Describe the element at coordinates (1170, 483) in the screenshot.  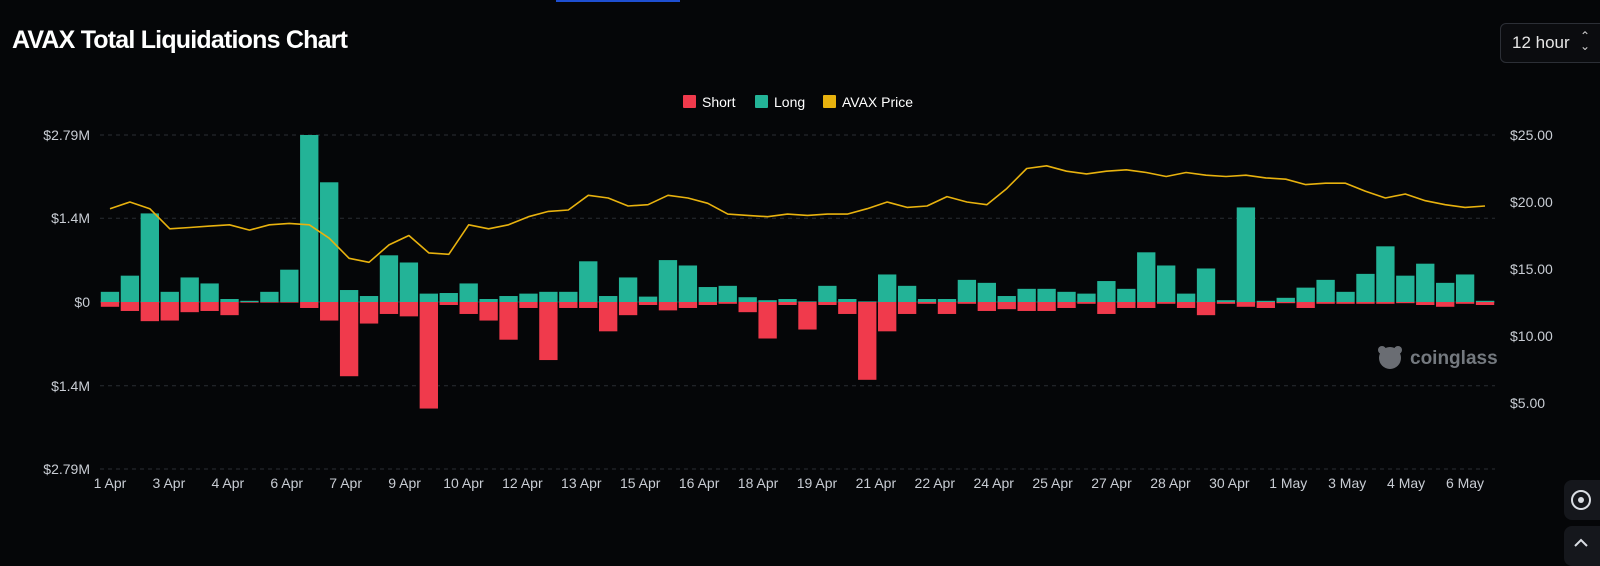
I see `x-tick-label: 28 Apr` at that location.